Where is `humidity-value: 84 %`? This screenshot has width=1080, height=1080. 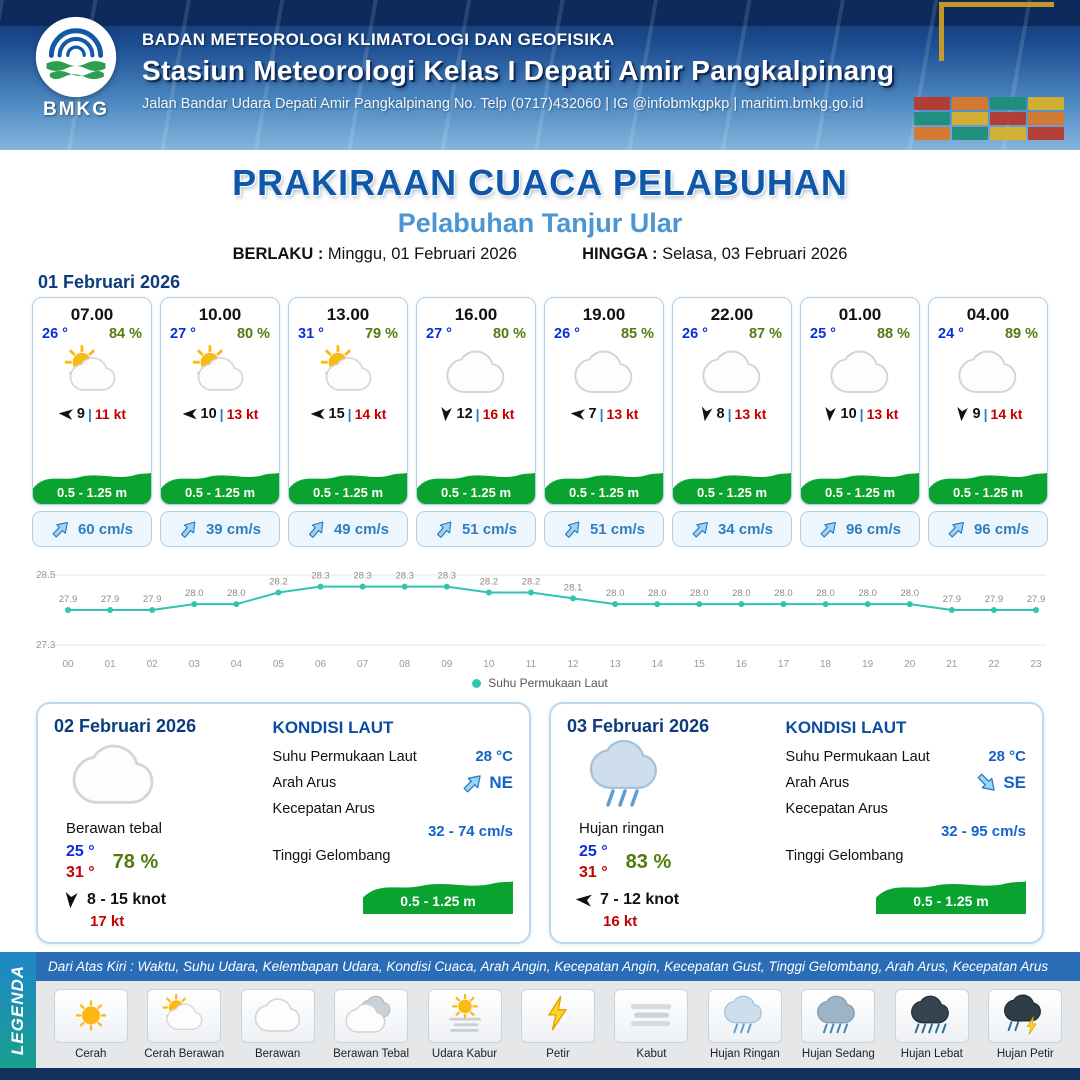
humidity-value: 84 % is located at coordinates (125, 334).